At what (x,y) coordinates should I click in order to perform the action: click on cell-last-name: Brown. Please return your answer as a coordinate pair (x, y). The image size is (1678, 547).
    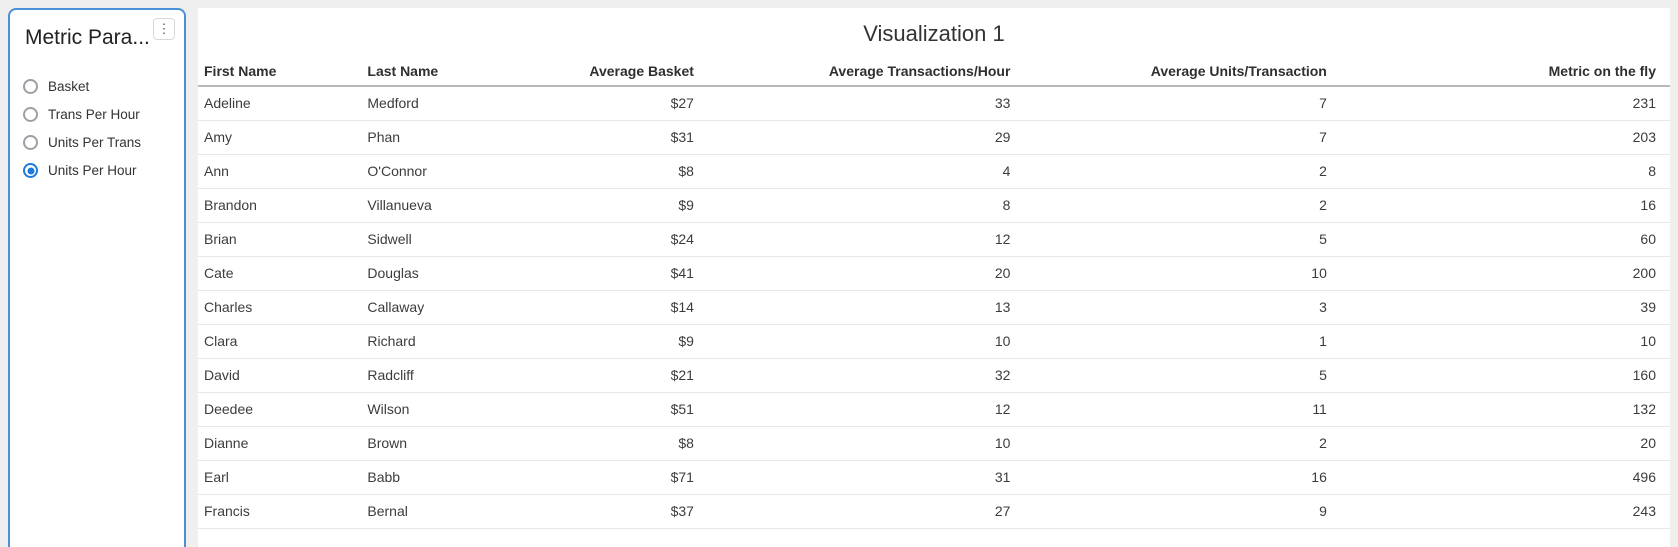
    Looking at the image, I should click on (450, 443).